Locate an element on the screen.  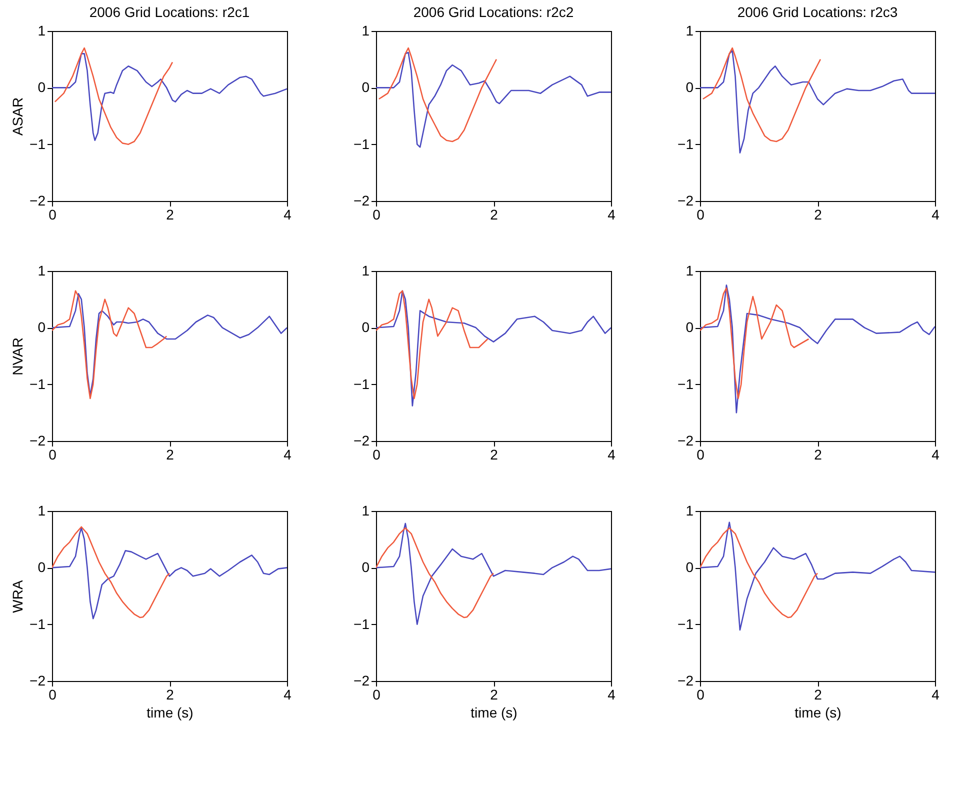
y-axis-title: NVAR is located at coordinates (18, 357).